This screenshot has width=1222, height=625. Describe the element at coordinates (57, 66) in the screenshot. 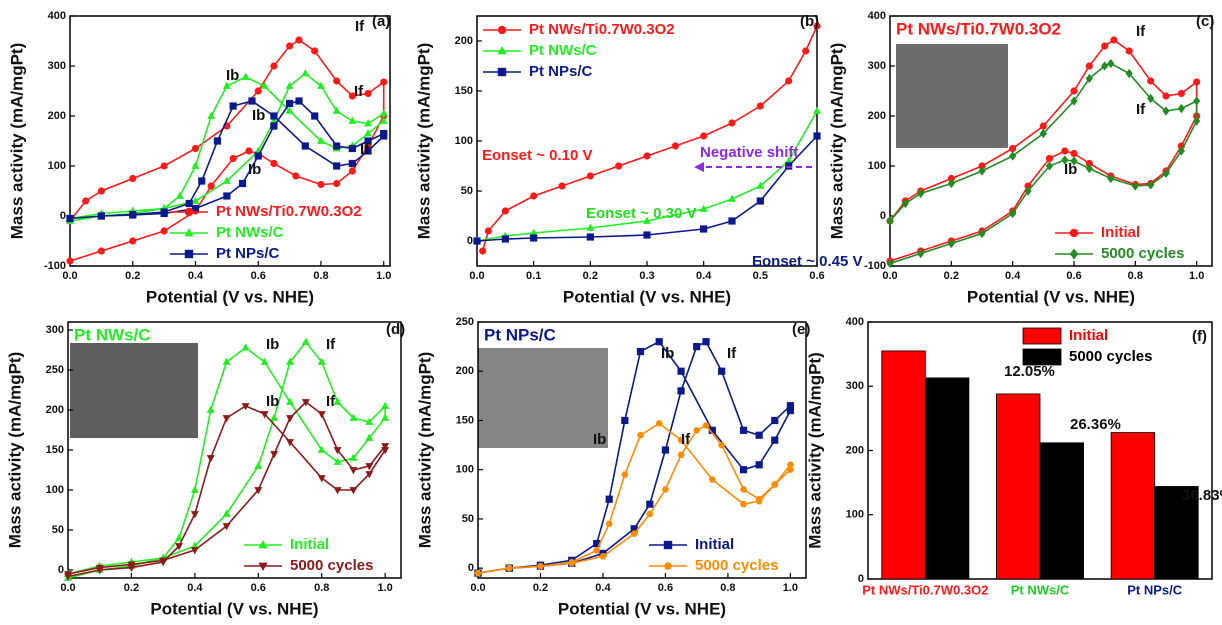

I see `y-tick-label: 300` at that location.